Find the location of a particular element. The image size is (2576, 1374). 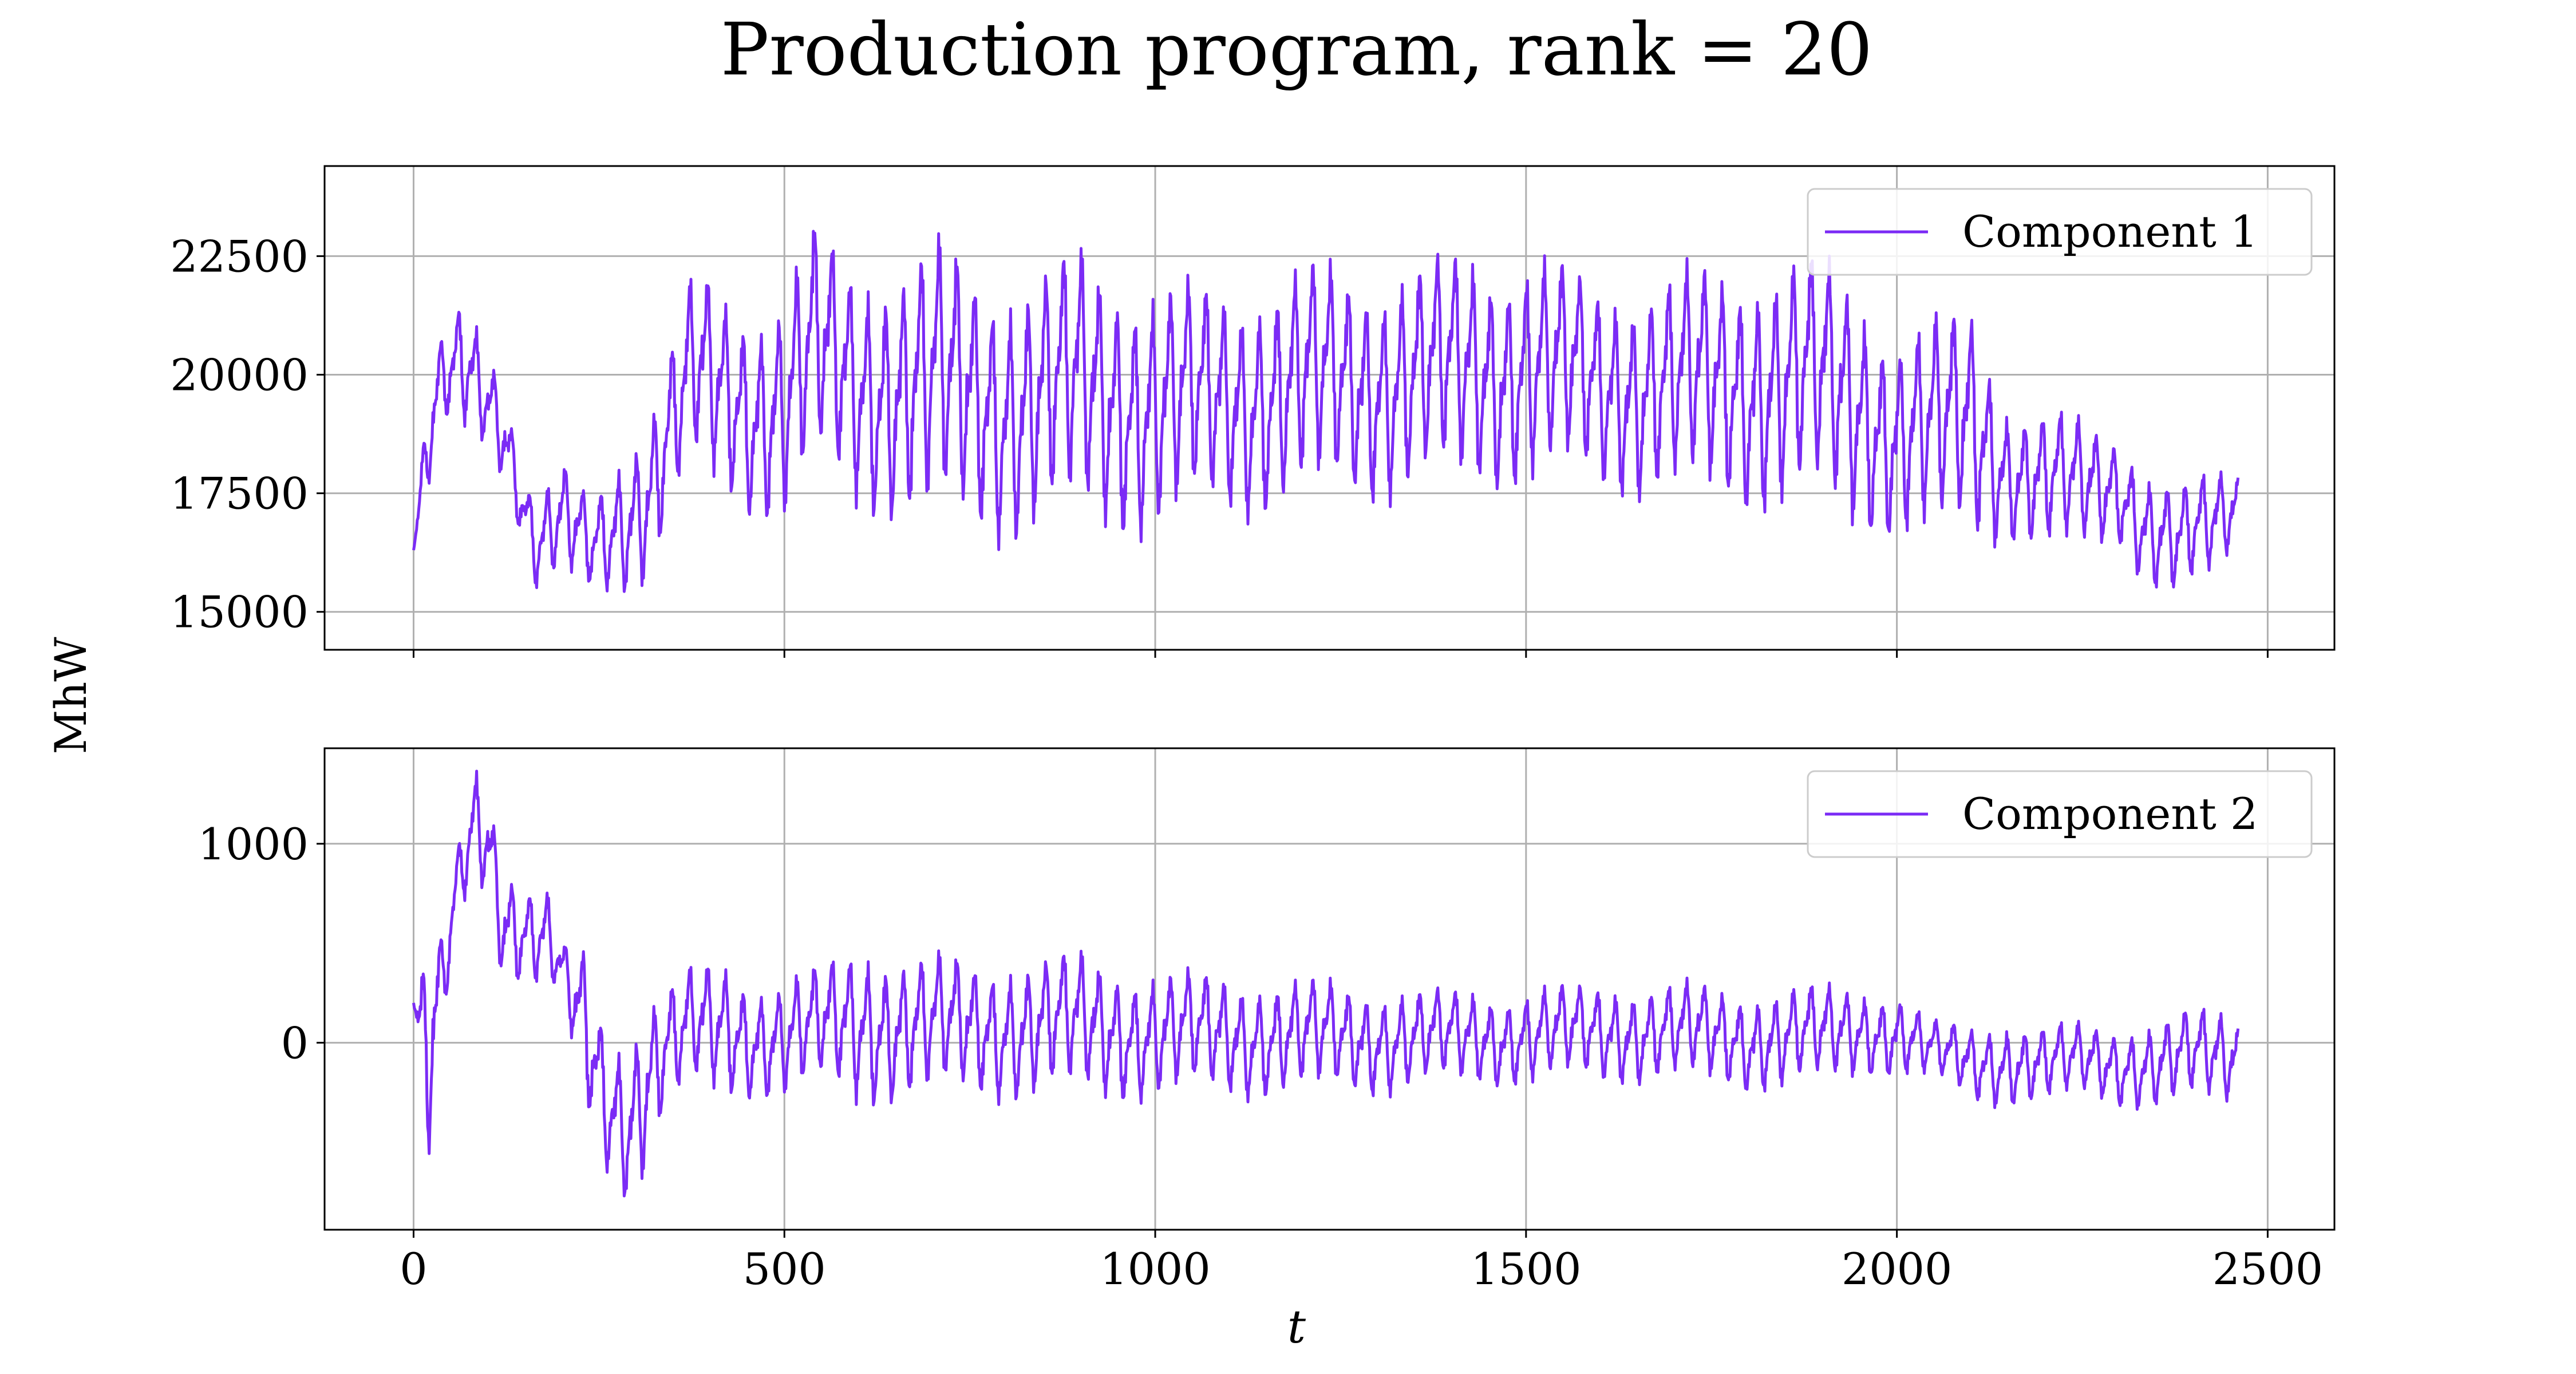

x-tick-label: 2000 is located at coordinates (1897, 1268).